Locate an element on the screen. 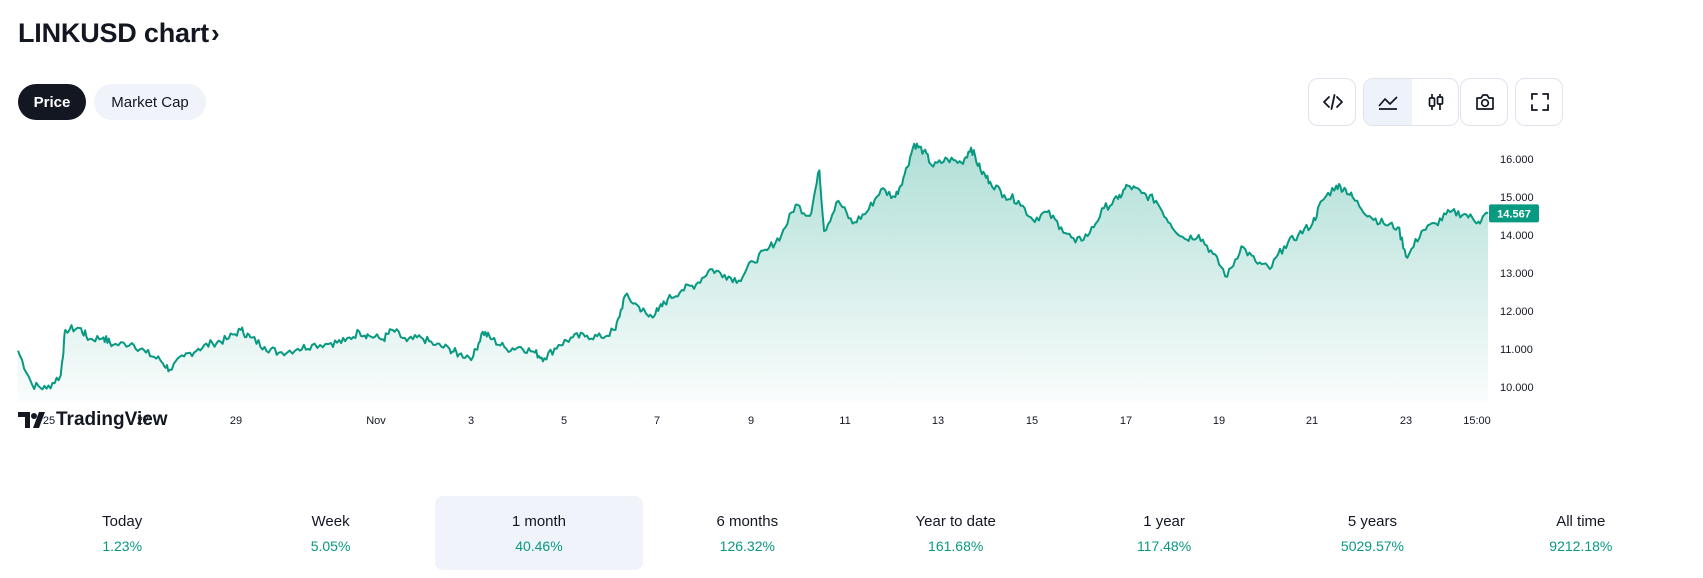 This screenshot has height=578, width=1703. embed-code-icon is located at coordinates (1333, 102).